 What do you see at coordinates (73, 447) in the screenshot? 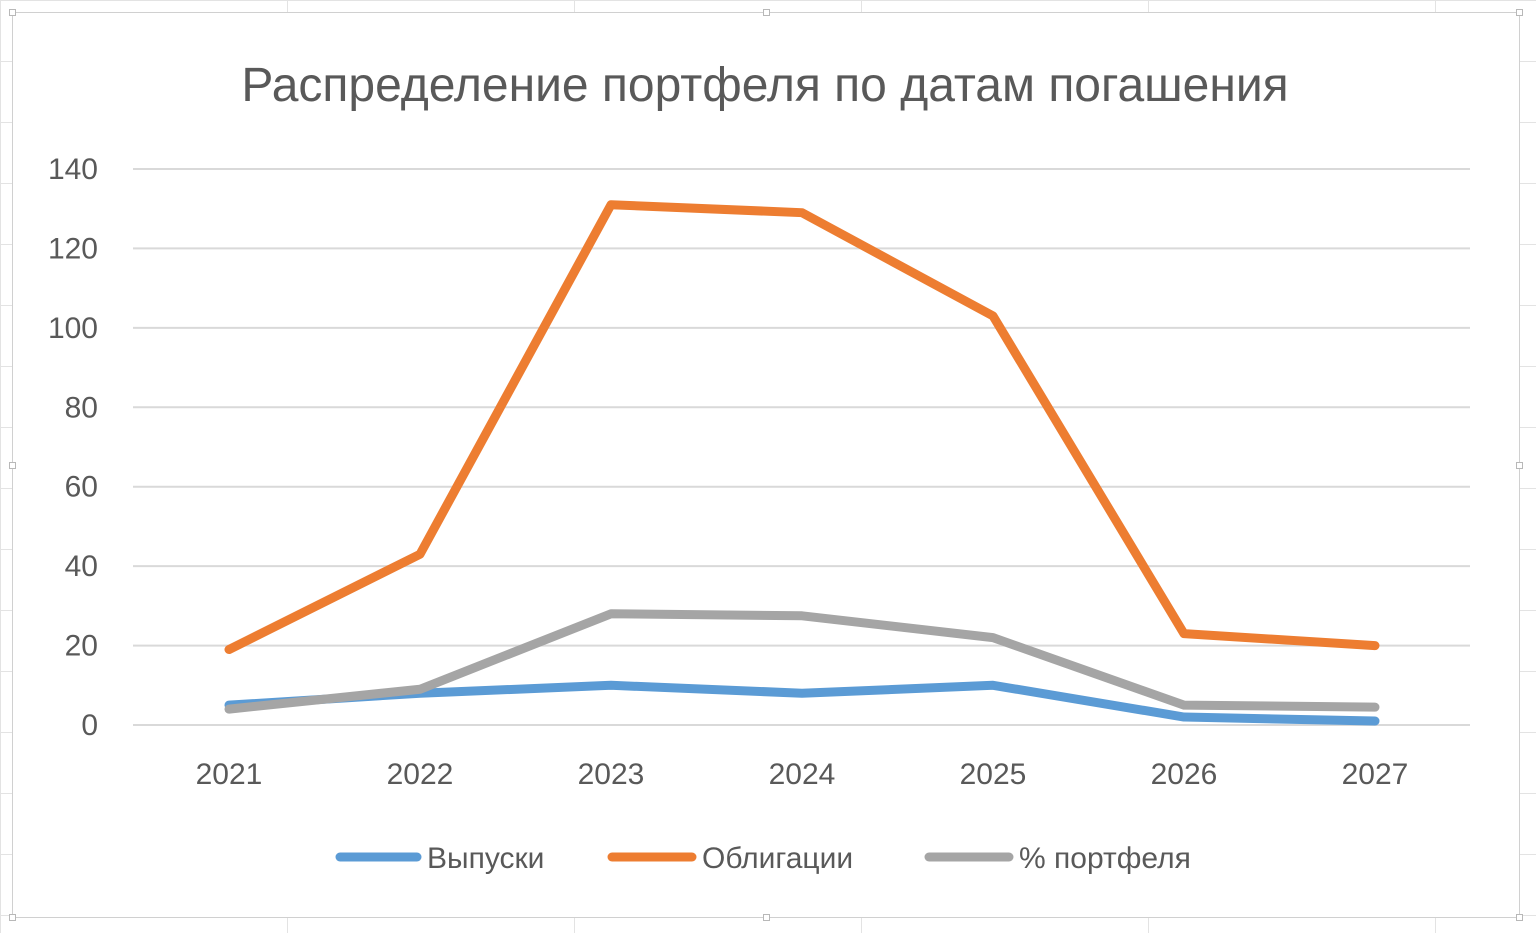
I see `y-axis-labels: 0 20 40 60 80 100 120 140` at bounding box center [73, 447].